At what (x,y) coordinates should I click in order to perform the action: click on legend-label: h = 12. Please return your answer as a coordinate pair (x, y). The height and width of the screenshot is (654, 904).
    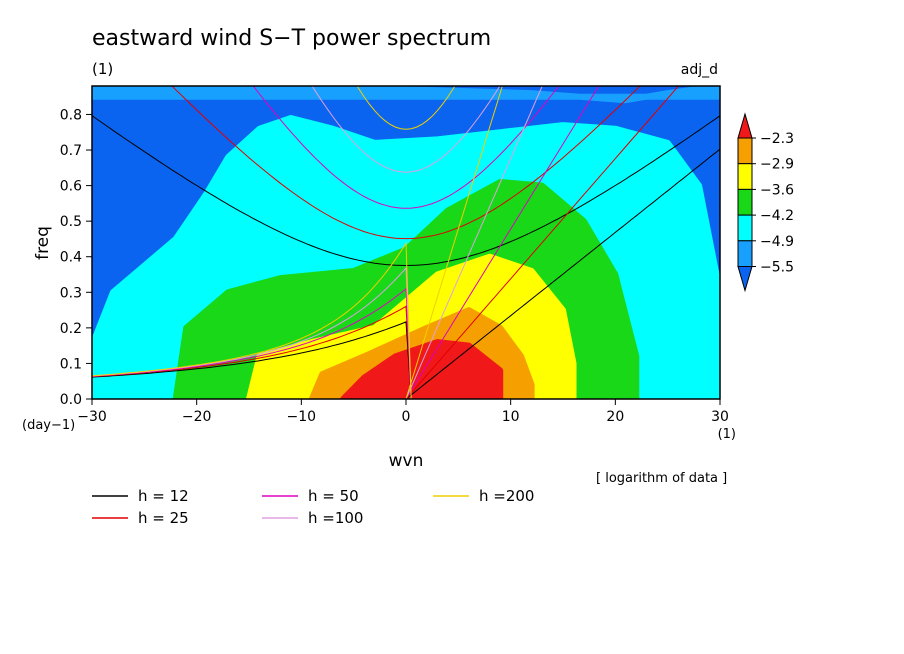
    Looking at the image, I should click on (163, 496).